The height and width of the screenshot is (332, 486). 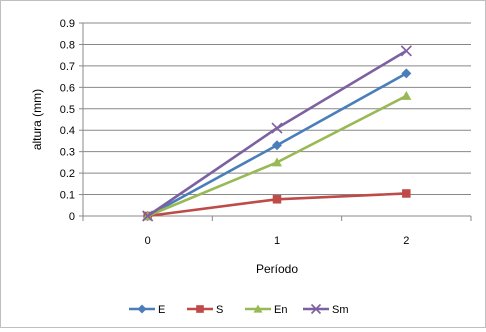 What do you see at coordinates (67, 67) in the screenshot?
I see `y-tick-label: 0.7` at bounding box center [67, 67].